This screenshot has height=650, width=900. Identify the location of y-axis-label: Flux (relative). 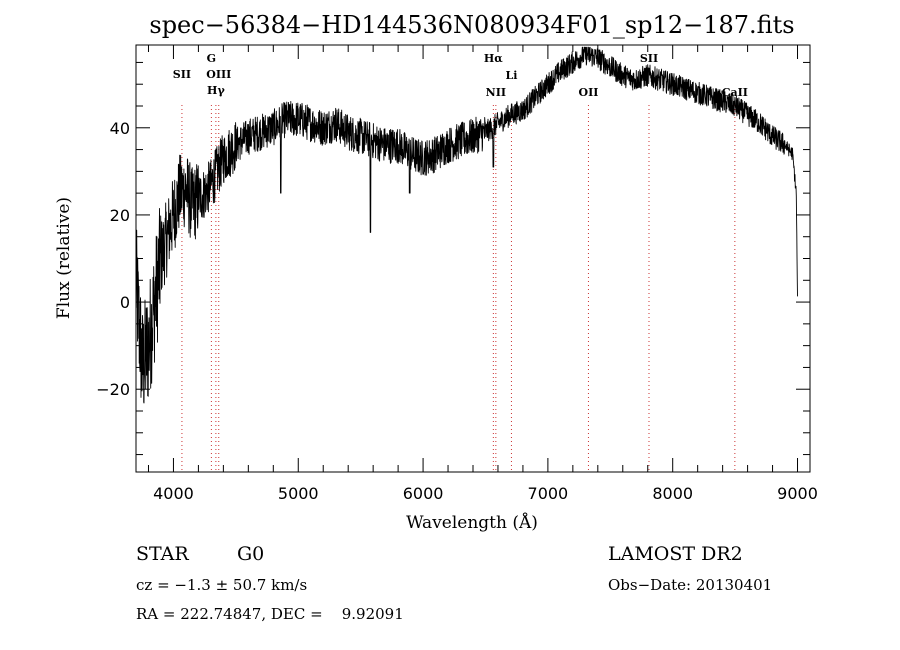
(64, 258).